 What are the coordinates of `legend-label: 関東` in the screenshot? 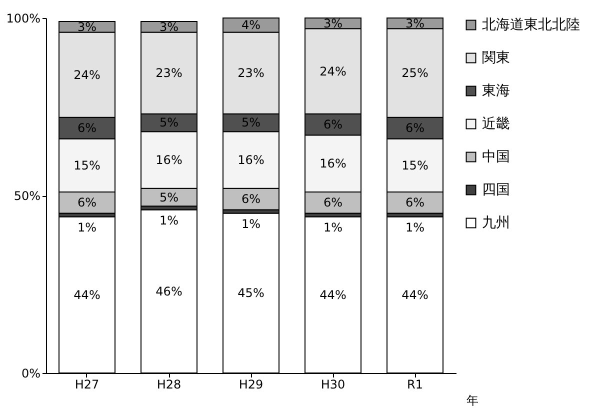 It's located at (496, 58).